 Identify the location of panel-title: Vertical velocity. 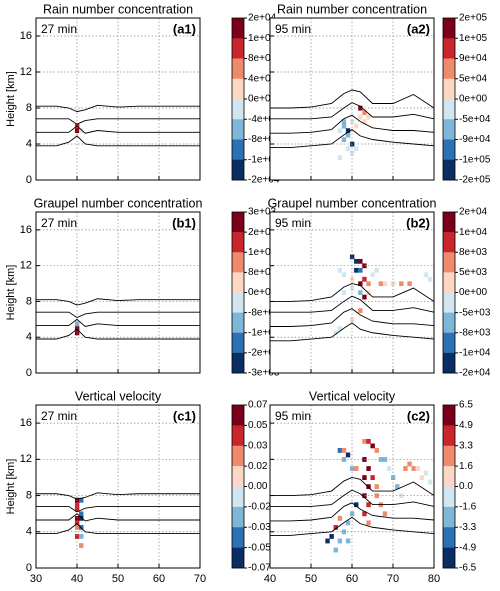
(118, 396).